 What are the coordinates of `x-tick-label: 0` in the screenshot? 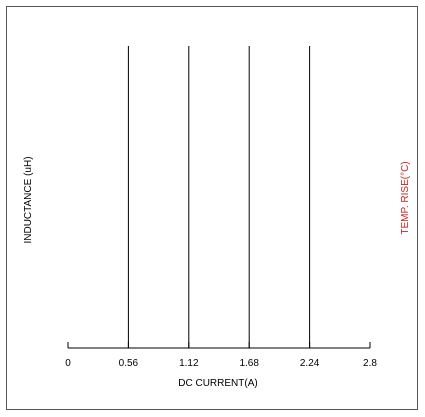 It's located at (68, 363).